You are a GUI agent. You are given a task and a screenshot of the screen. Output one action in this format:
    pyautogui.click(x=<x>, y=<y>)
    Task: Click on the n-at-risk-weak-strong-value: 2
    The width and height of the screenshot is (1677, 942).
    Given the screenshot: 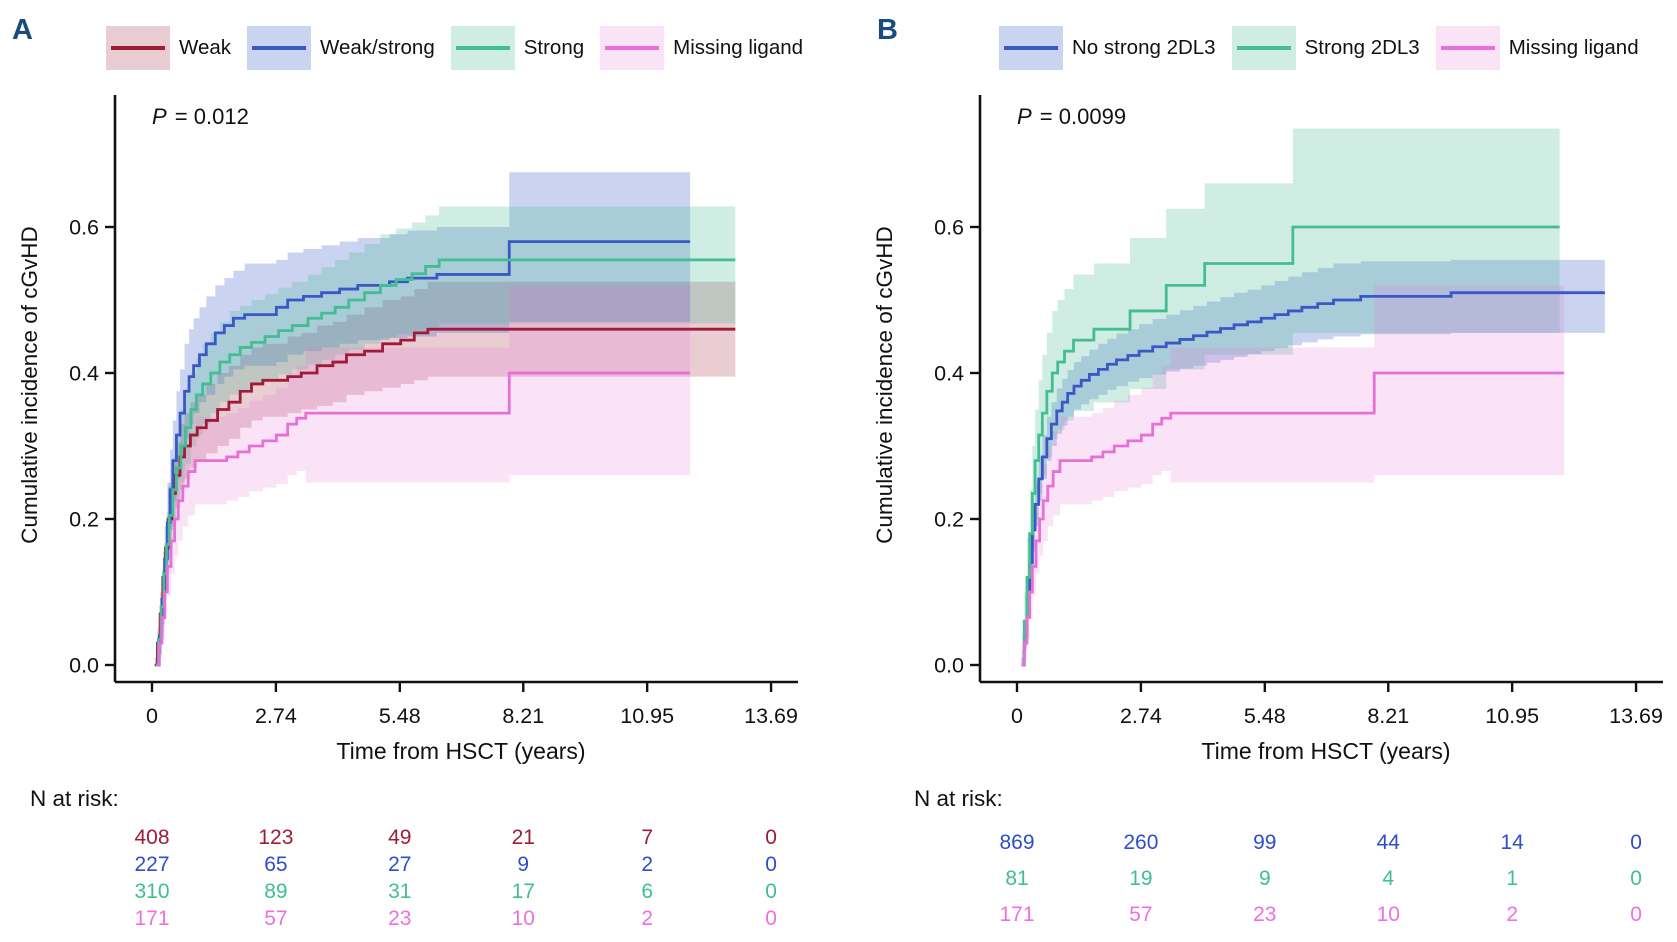 What is the action you would take?
    pyautogui.click(x=647, y=864)
    